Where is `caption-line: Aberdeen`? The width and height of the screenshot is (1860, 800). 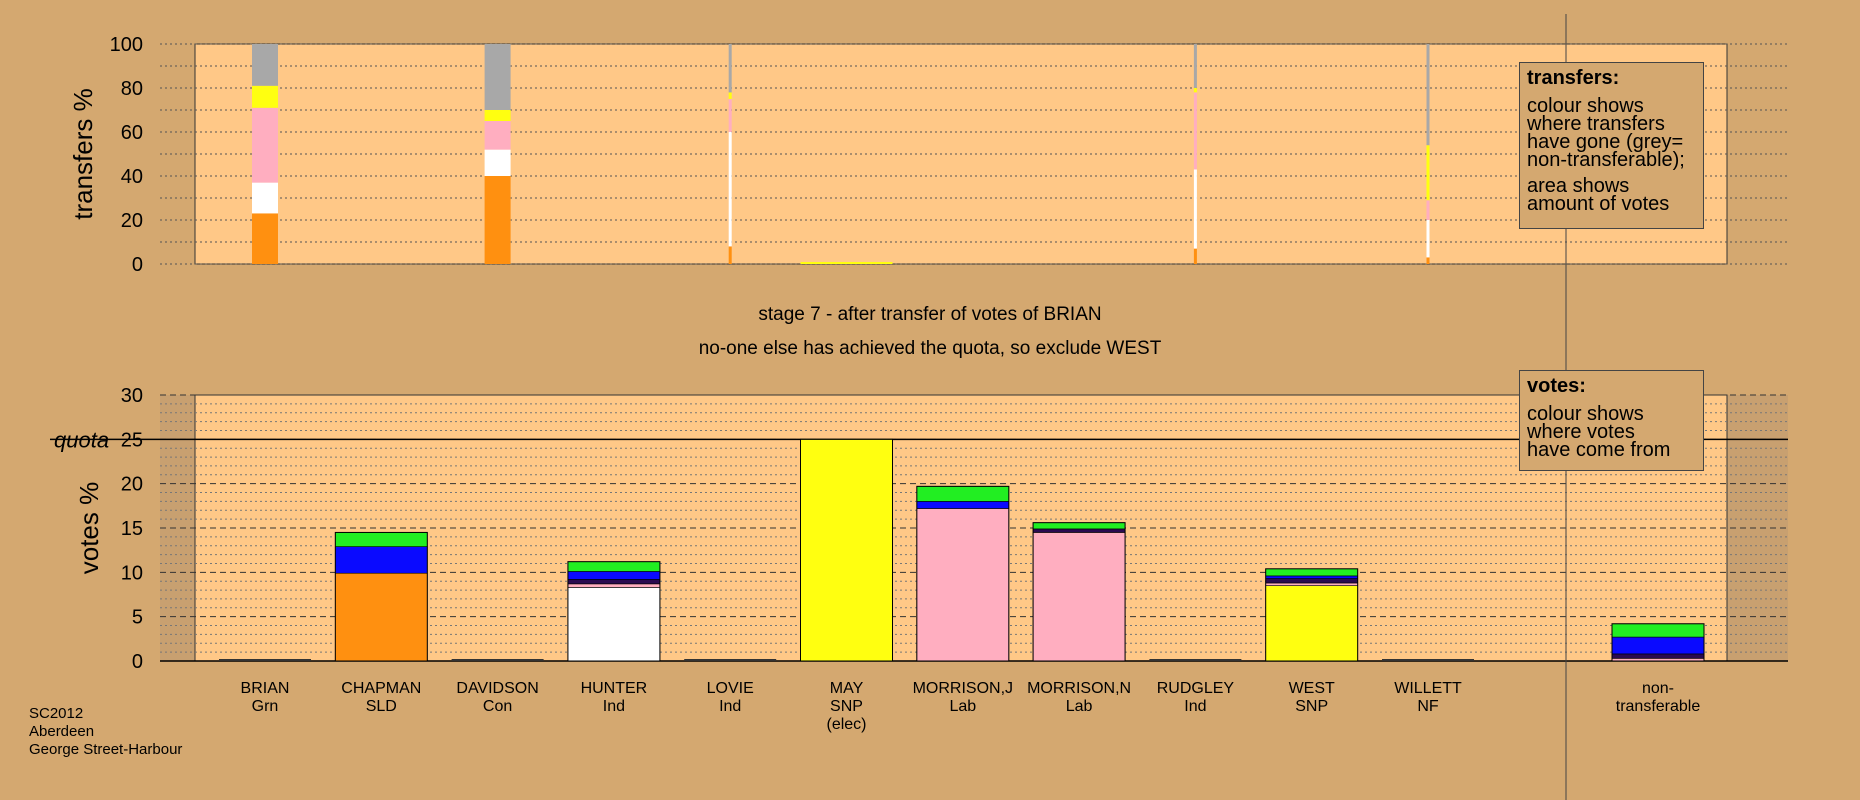 caption-line: Aberdeen is located at coordinates (62, 731).